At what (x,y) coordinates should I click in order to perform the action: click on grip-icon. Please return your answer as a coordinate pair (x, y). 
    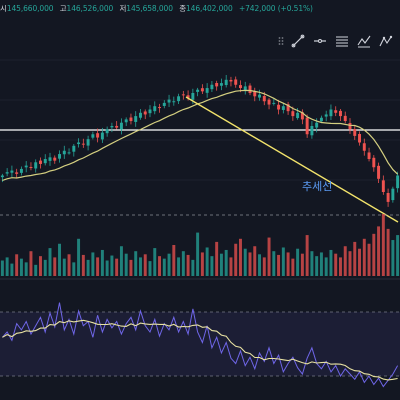
    Looking at the image, I should click on (281, 41).